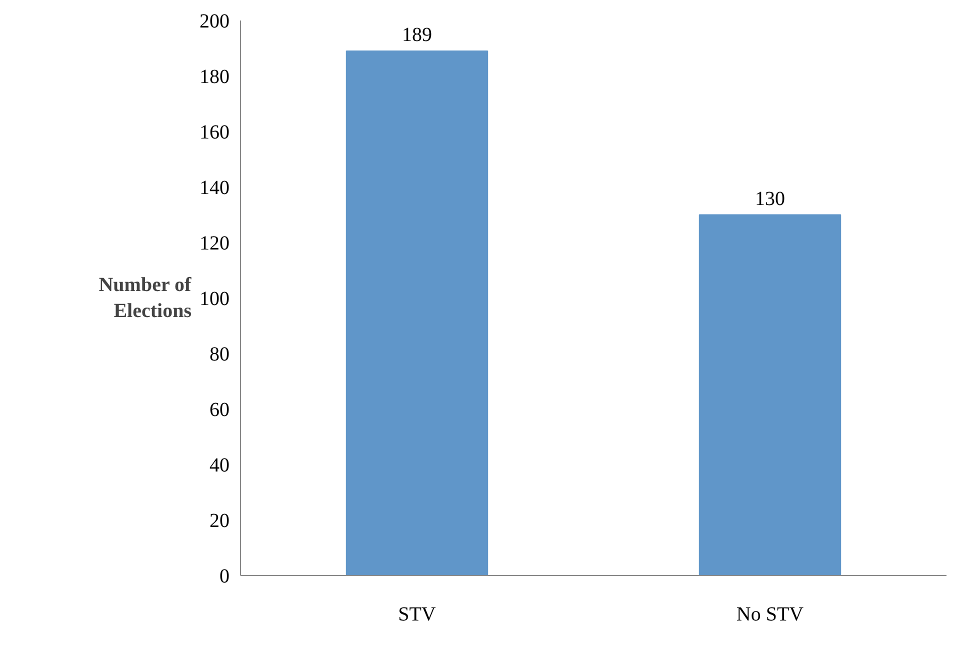 The image size is (954, 650). What do you see at coordinates (225, 577) in the screenshot?
I see `y-tick-label: 0` at bounding box center [225, 577].